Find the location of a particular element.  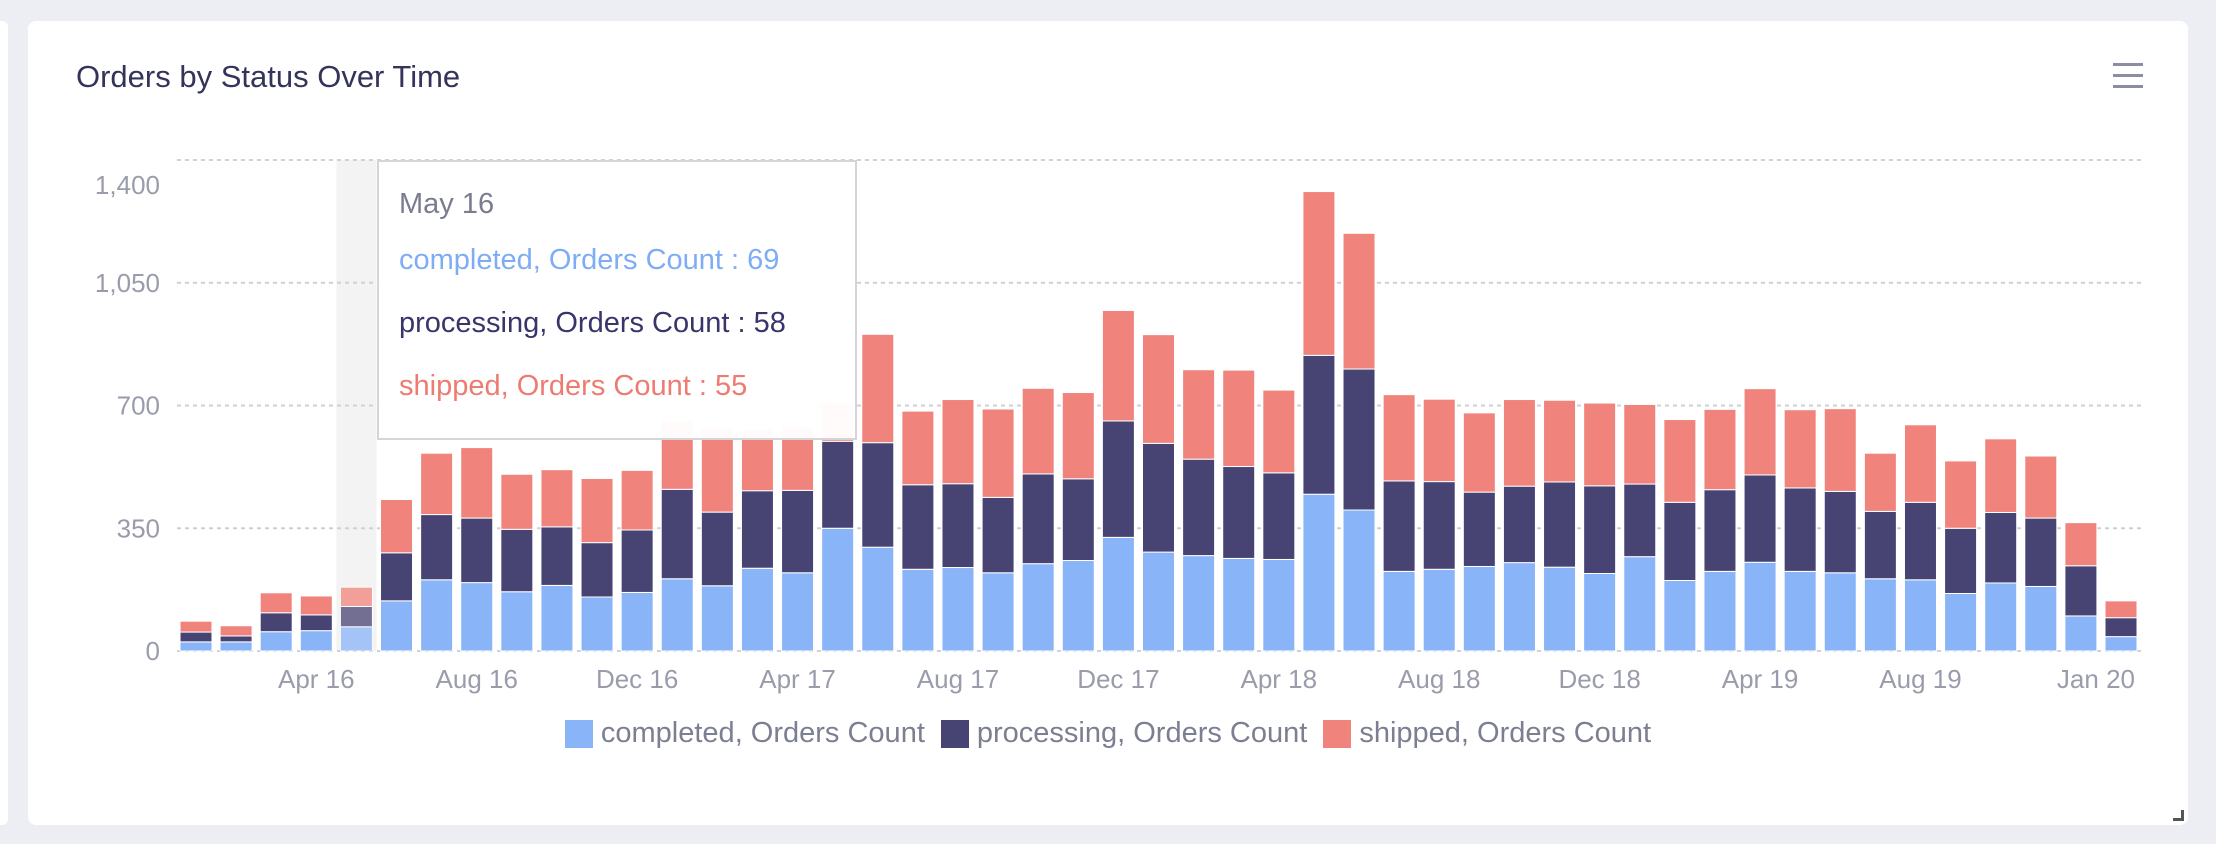

resize-handle-icon is located at coordinates (2178, 815).